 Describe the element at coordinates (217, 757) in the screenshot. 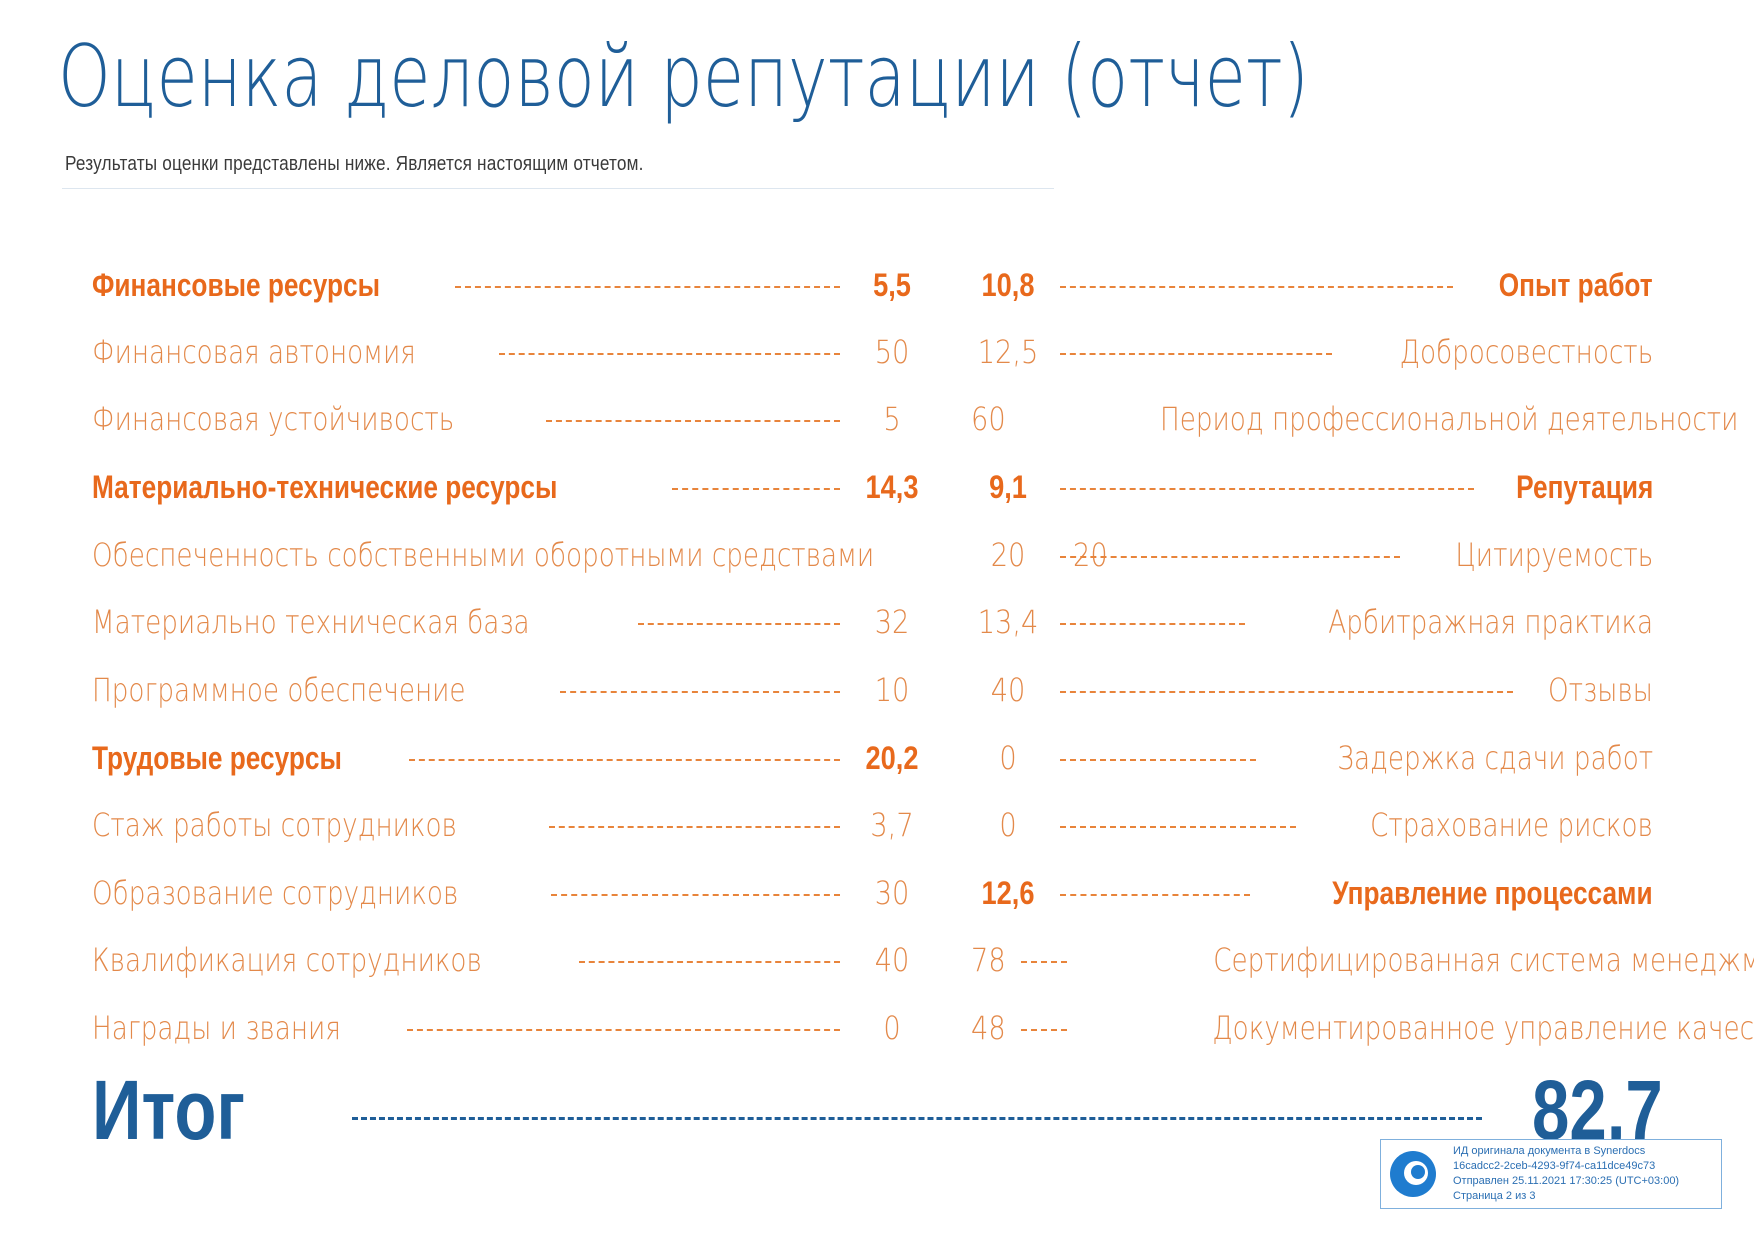

I see `row-label: Трудовые ресурсы` at that location.